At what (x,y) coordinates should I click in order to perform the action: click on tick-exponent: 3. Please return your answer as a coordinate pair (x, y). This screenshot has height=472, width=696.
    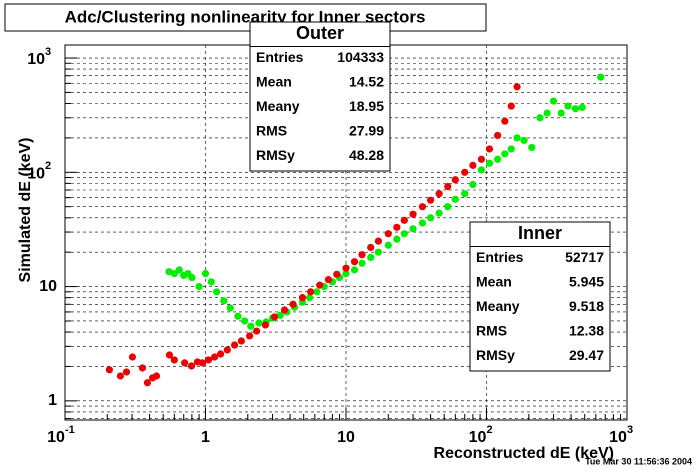
    Looking at the image, I should click on (630, 430).